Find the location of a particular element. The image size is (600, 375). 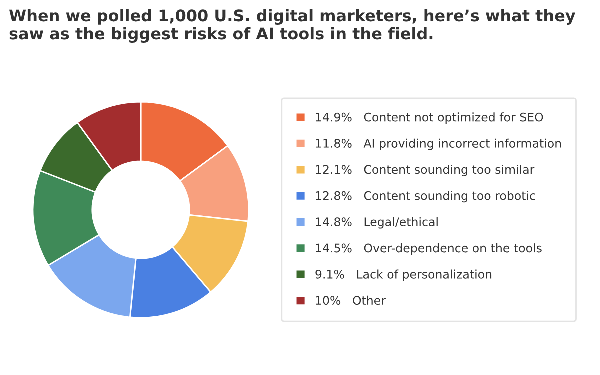

legend-label: 11.8% AI providing incorrect information is located at coordinates (439, 144).